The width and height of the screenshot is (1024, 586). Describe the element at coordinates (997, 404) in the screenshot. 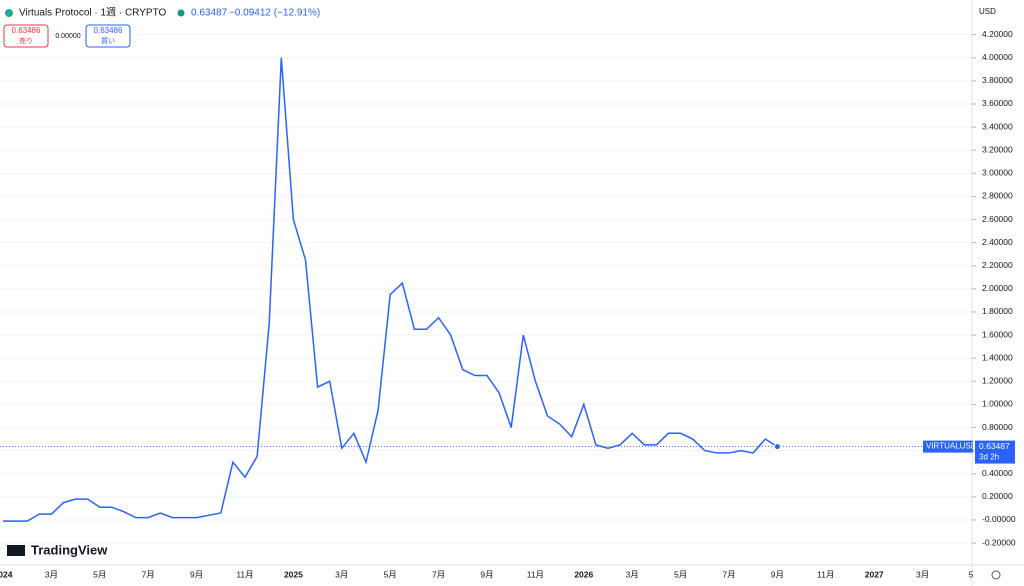

I see `y-tick-label: 1.00000` at that location.